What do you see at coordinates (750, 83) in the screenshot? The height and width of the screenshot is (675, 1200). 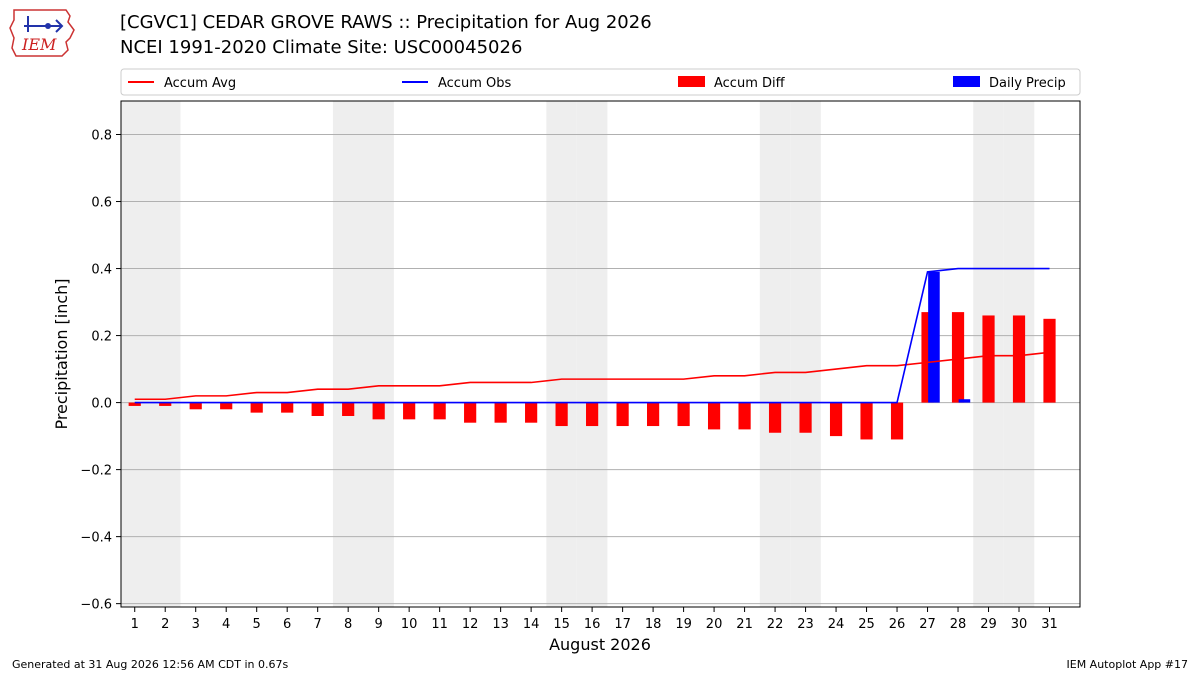 I see `legend-label: Accum Diff` at bounding box center [750, 83].